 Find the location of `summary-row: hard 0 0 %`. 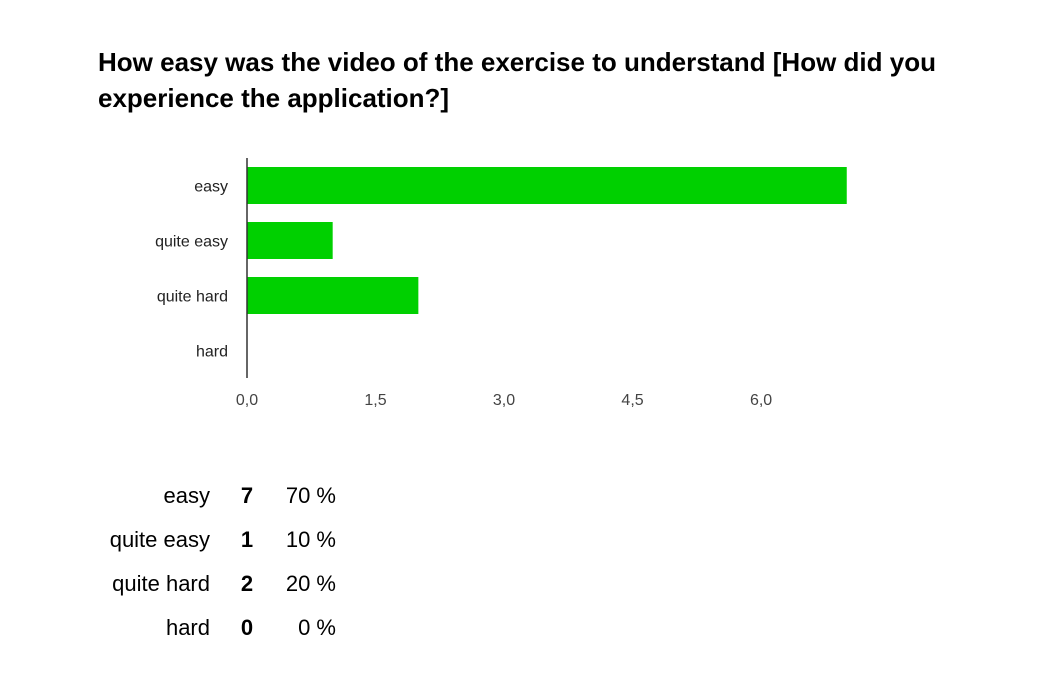

summary-row: hard 0 0 % is located at coordinates (198, 628).